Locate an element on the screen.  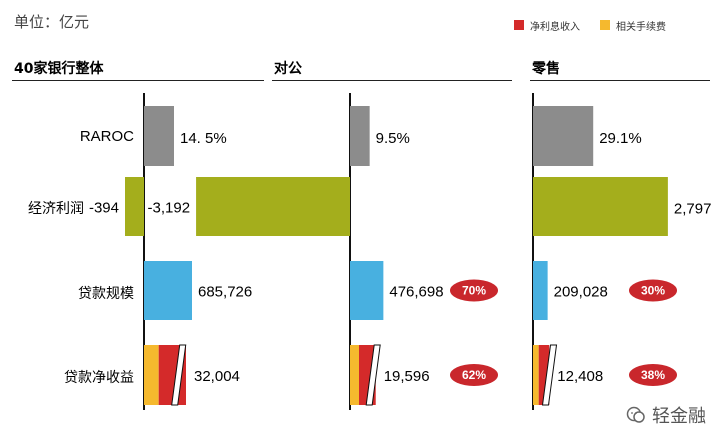
share-badge-retail-net is located at coordinates (653, 375).